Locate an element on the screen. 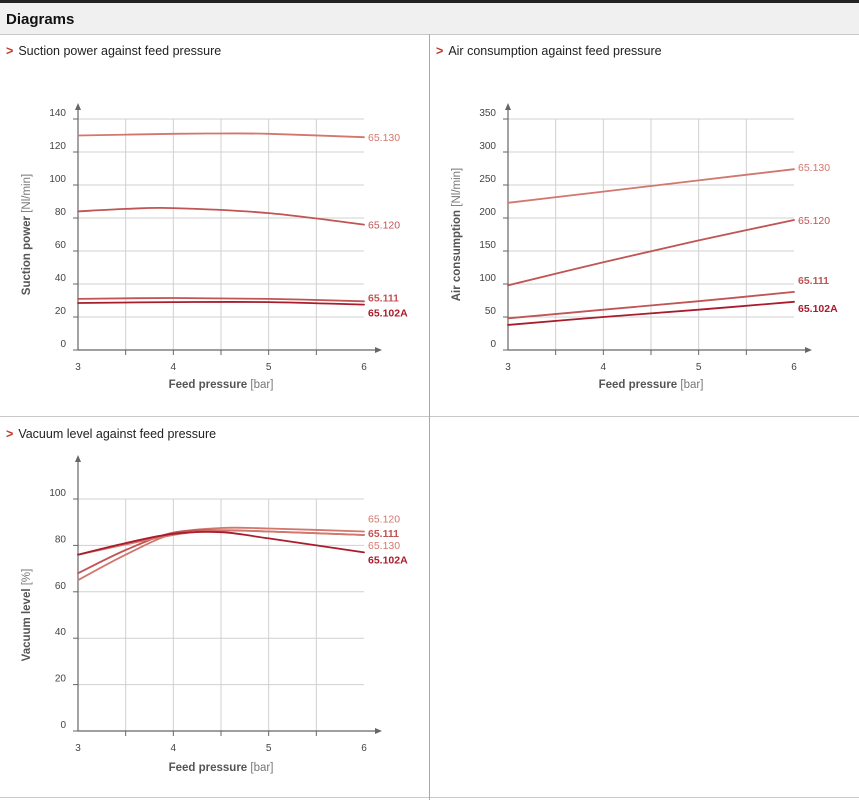 The height and width of the screenshot is (800, 859). y-axis-label: Vacuum level [%] is located at coordinates (27, 615).